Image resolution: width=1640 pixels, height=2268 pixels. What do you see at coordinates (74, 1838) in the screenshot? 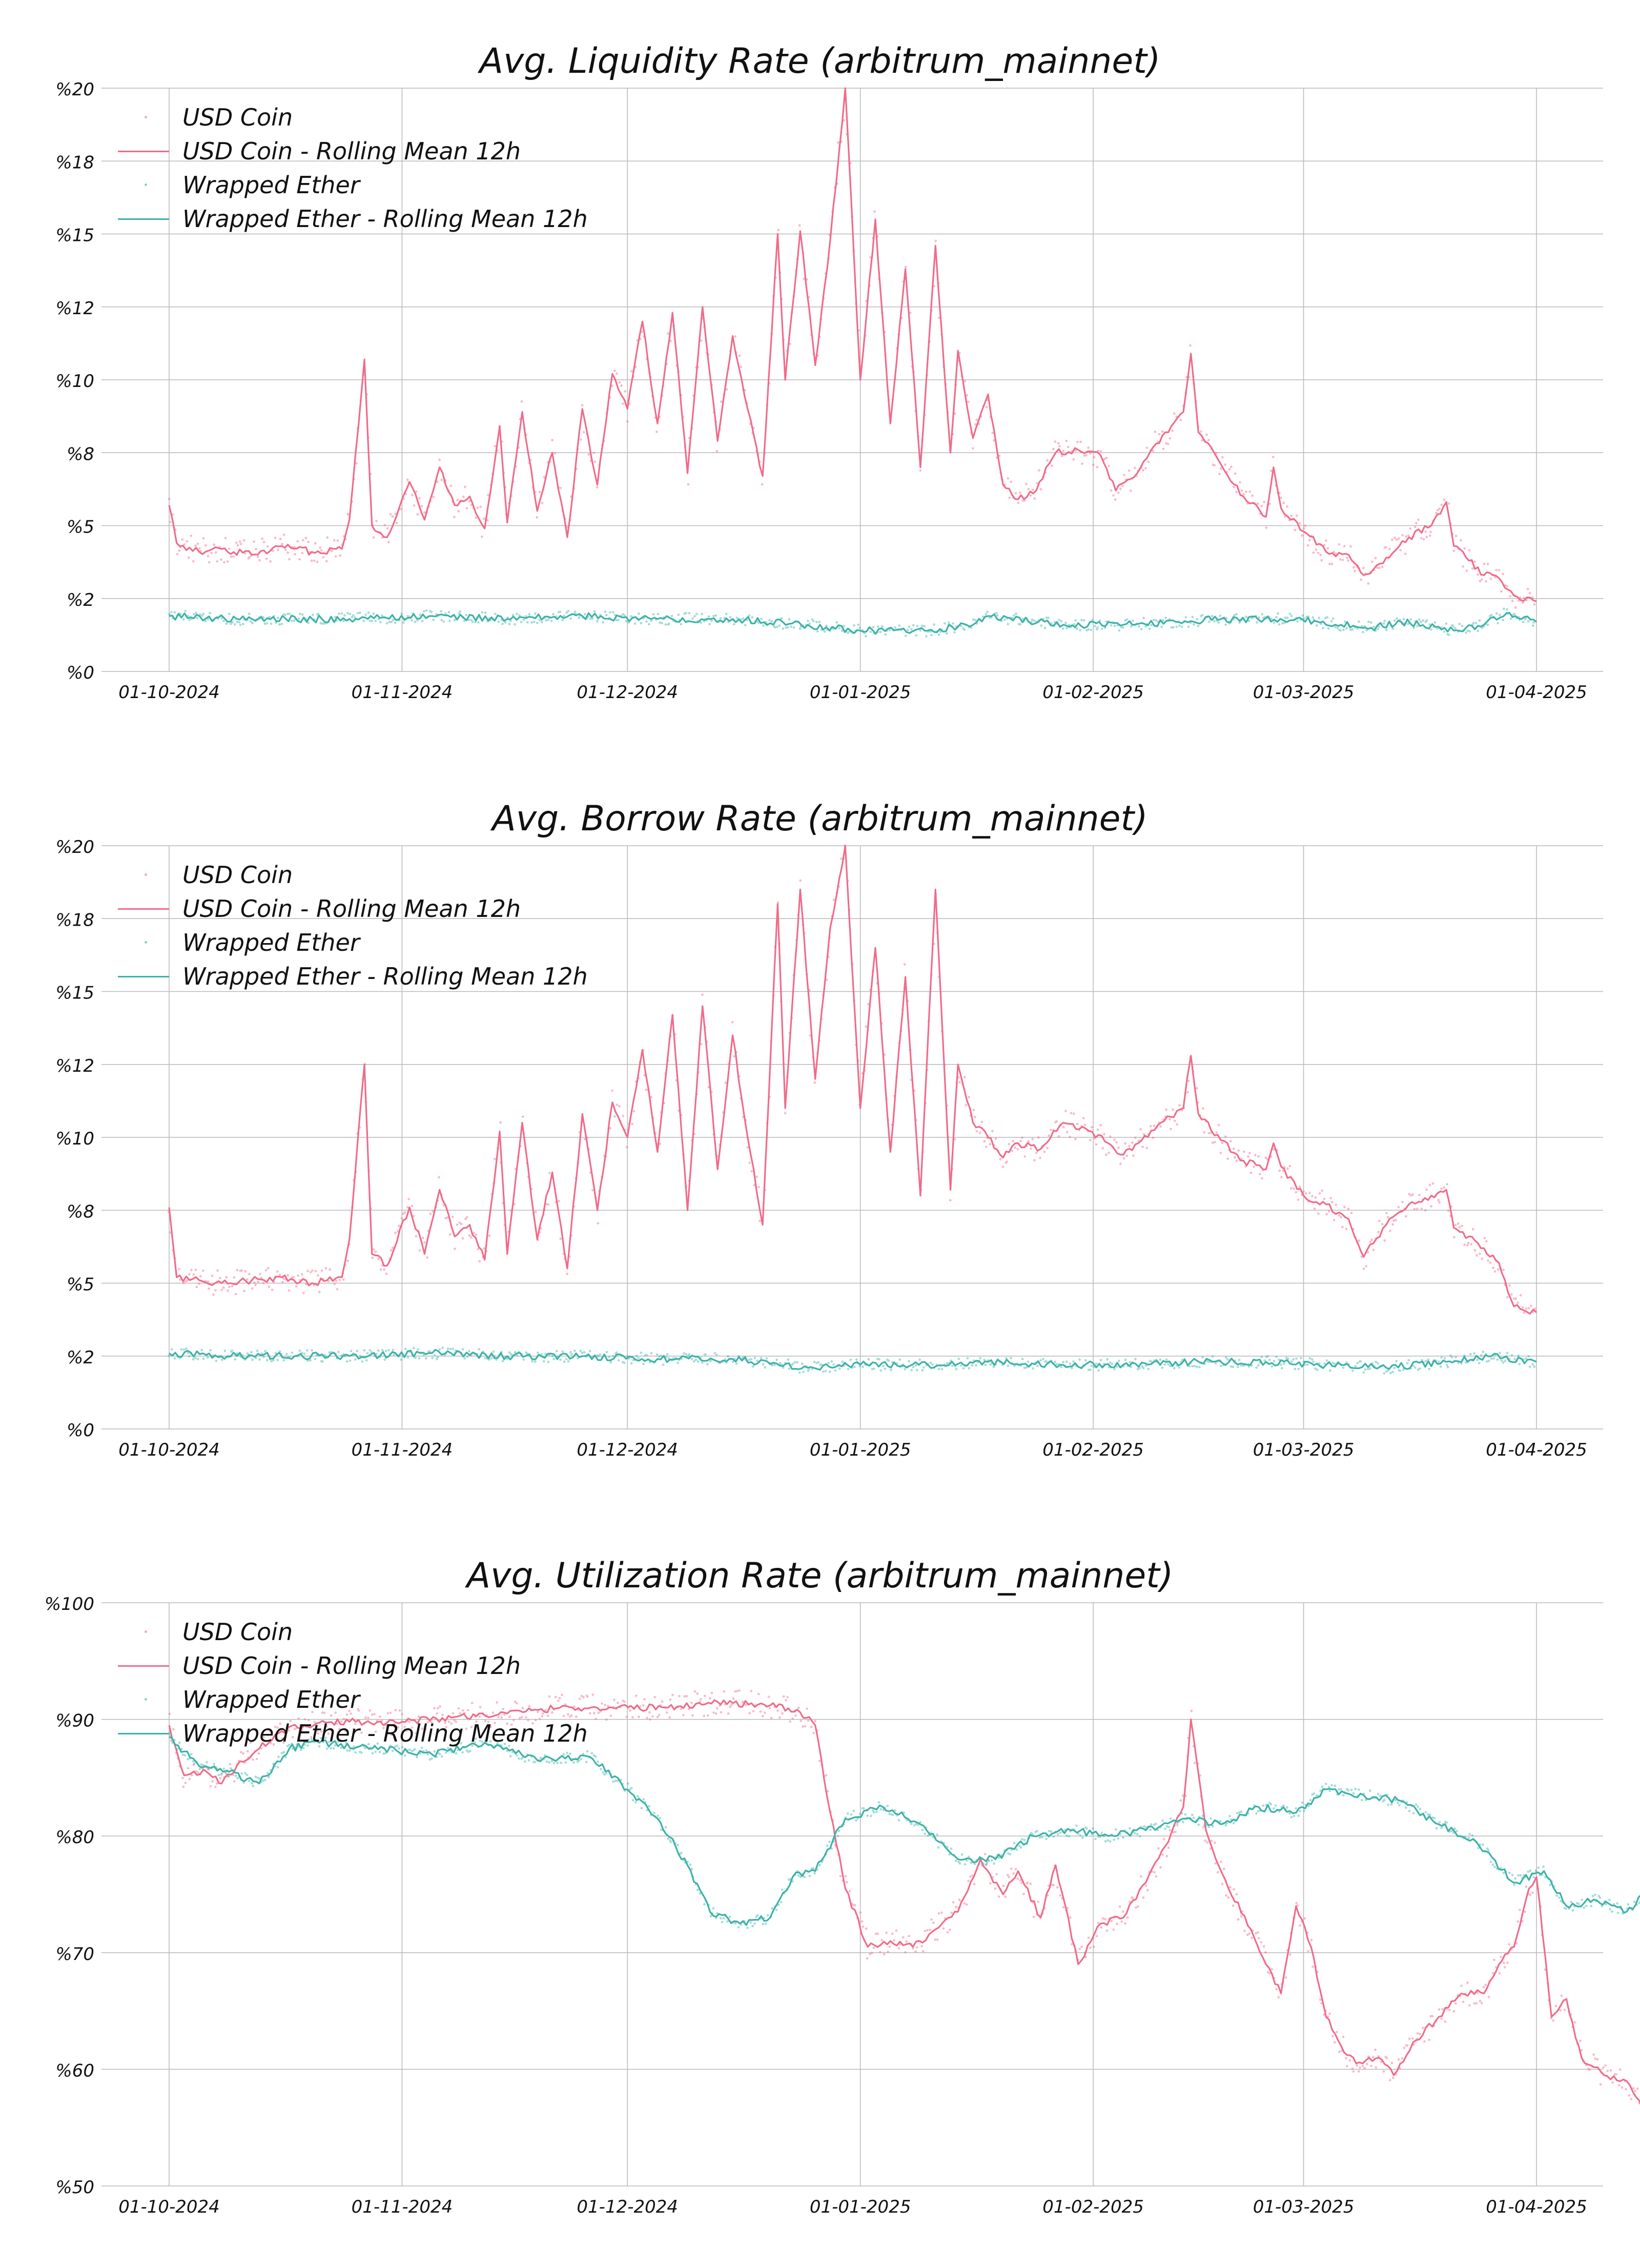
I see `y-tick-label: %80` at bounding box center [74, 1838].